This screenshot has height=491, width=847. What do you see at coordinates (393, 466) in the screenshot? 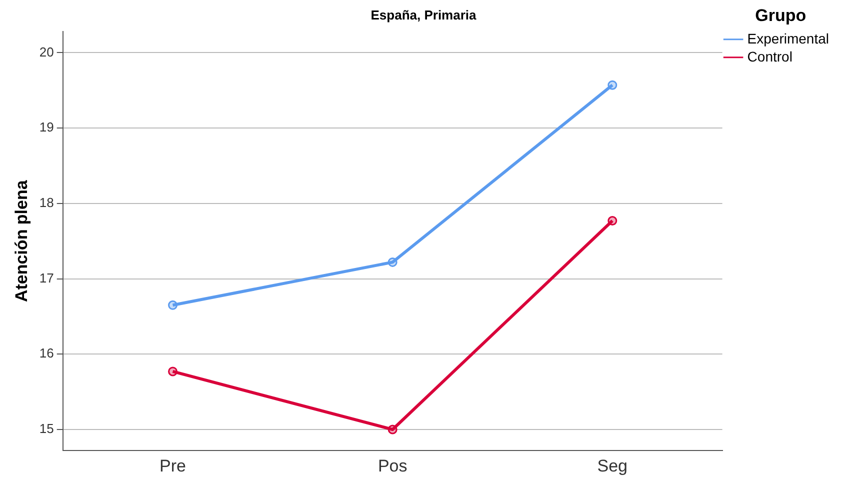
I see `x-tick-label: Pos` at bounding box center [393, 466].